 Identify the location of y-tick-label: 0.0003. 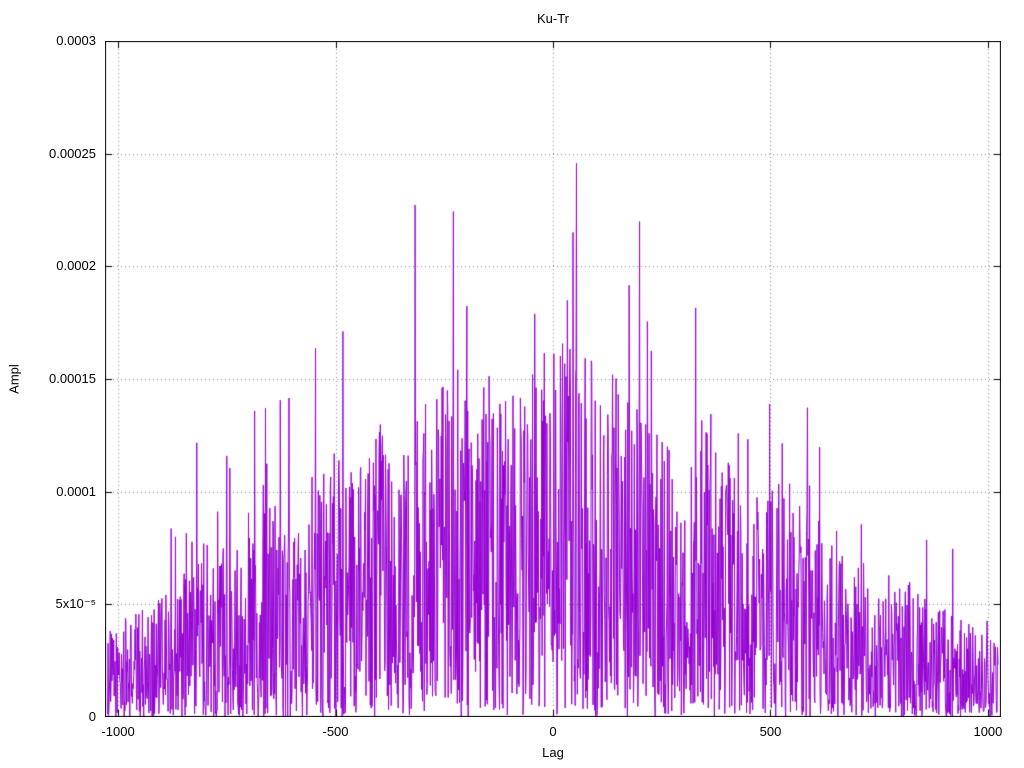
(76, 40).